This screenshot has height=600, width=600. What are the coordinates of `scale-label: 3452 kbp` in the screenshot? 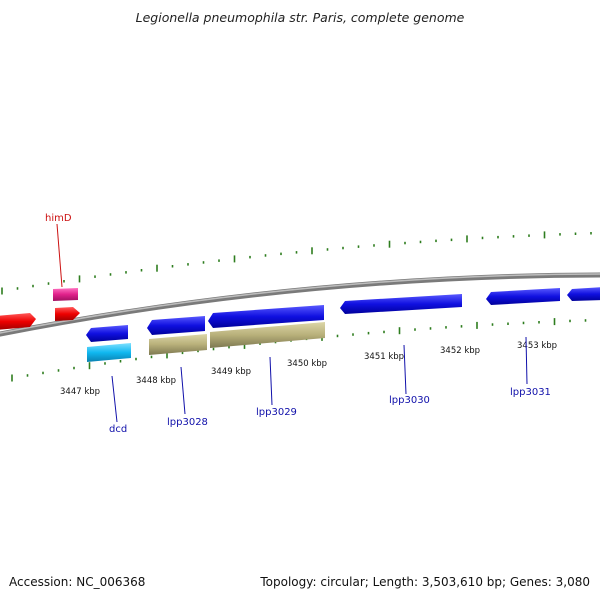 It's located at (460, 351).